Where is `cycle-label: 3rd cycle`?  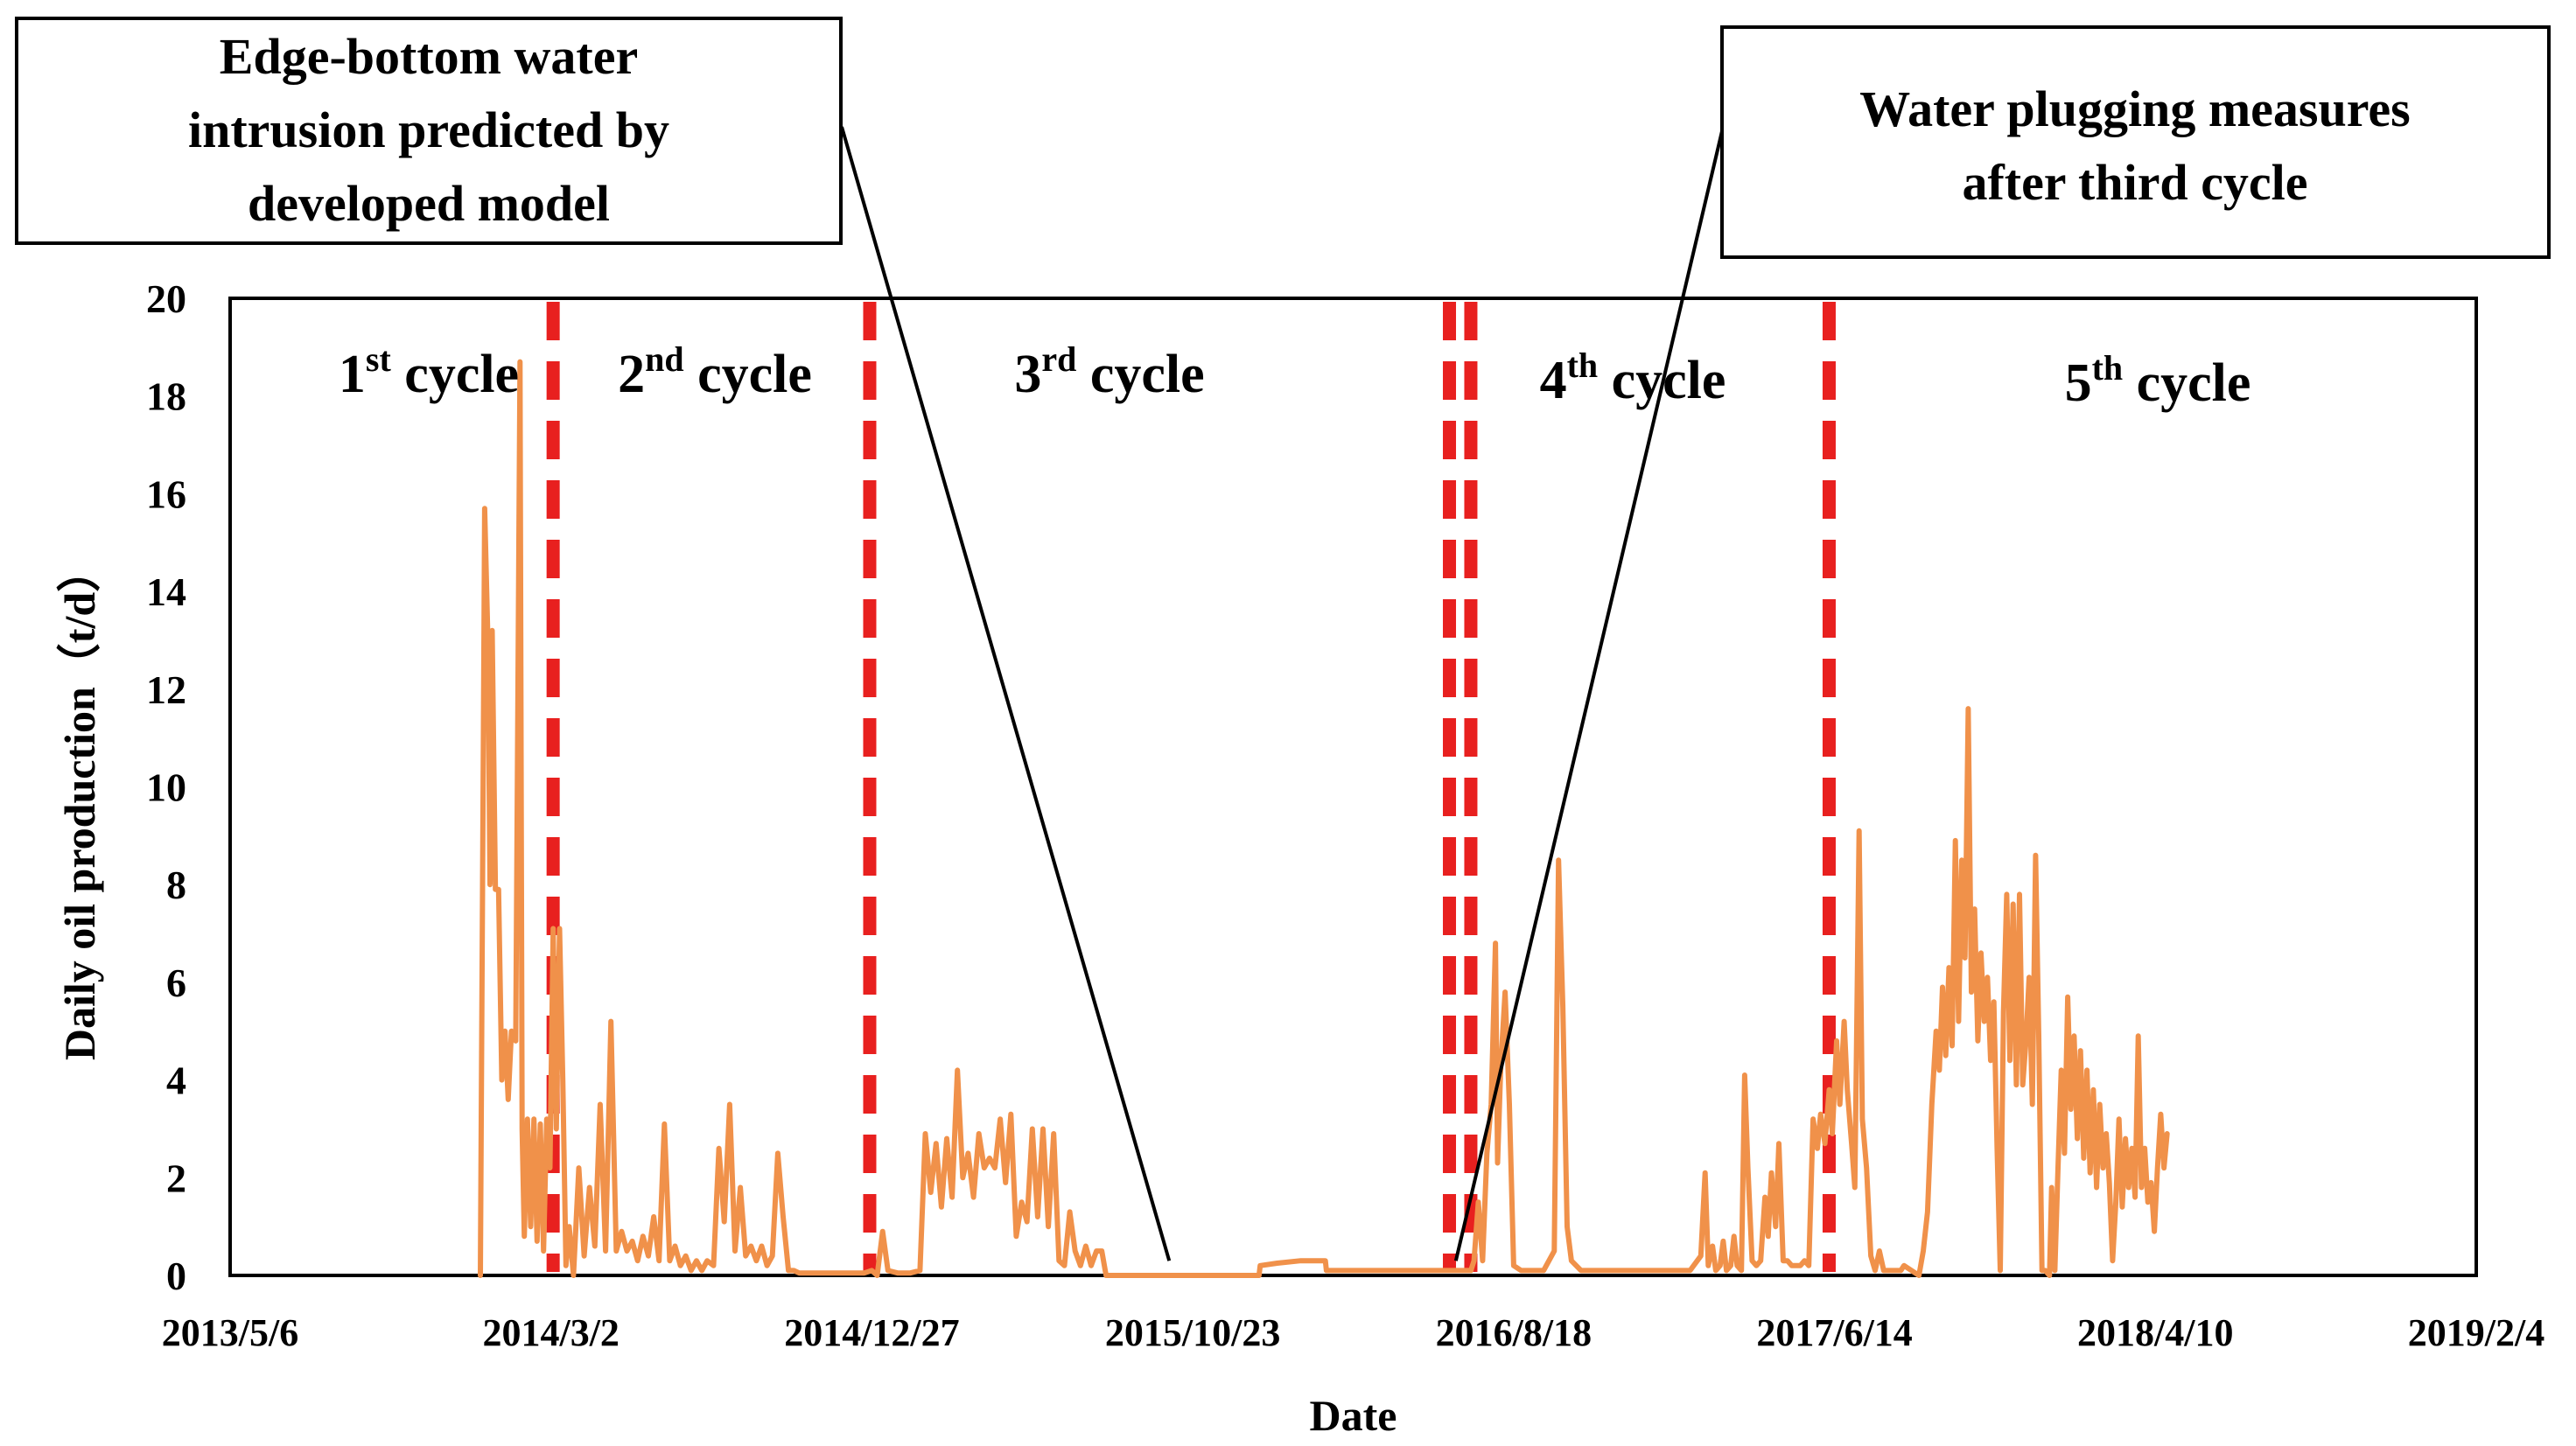 cycle-label: 3rd cycle is located at coordinates (1109, 371).